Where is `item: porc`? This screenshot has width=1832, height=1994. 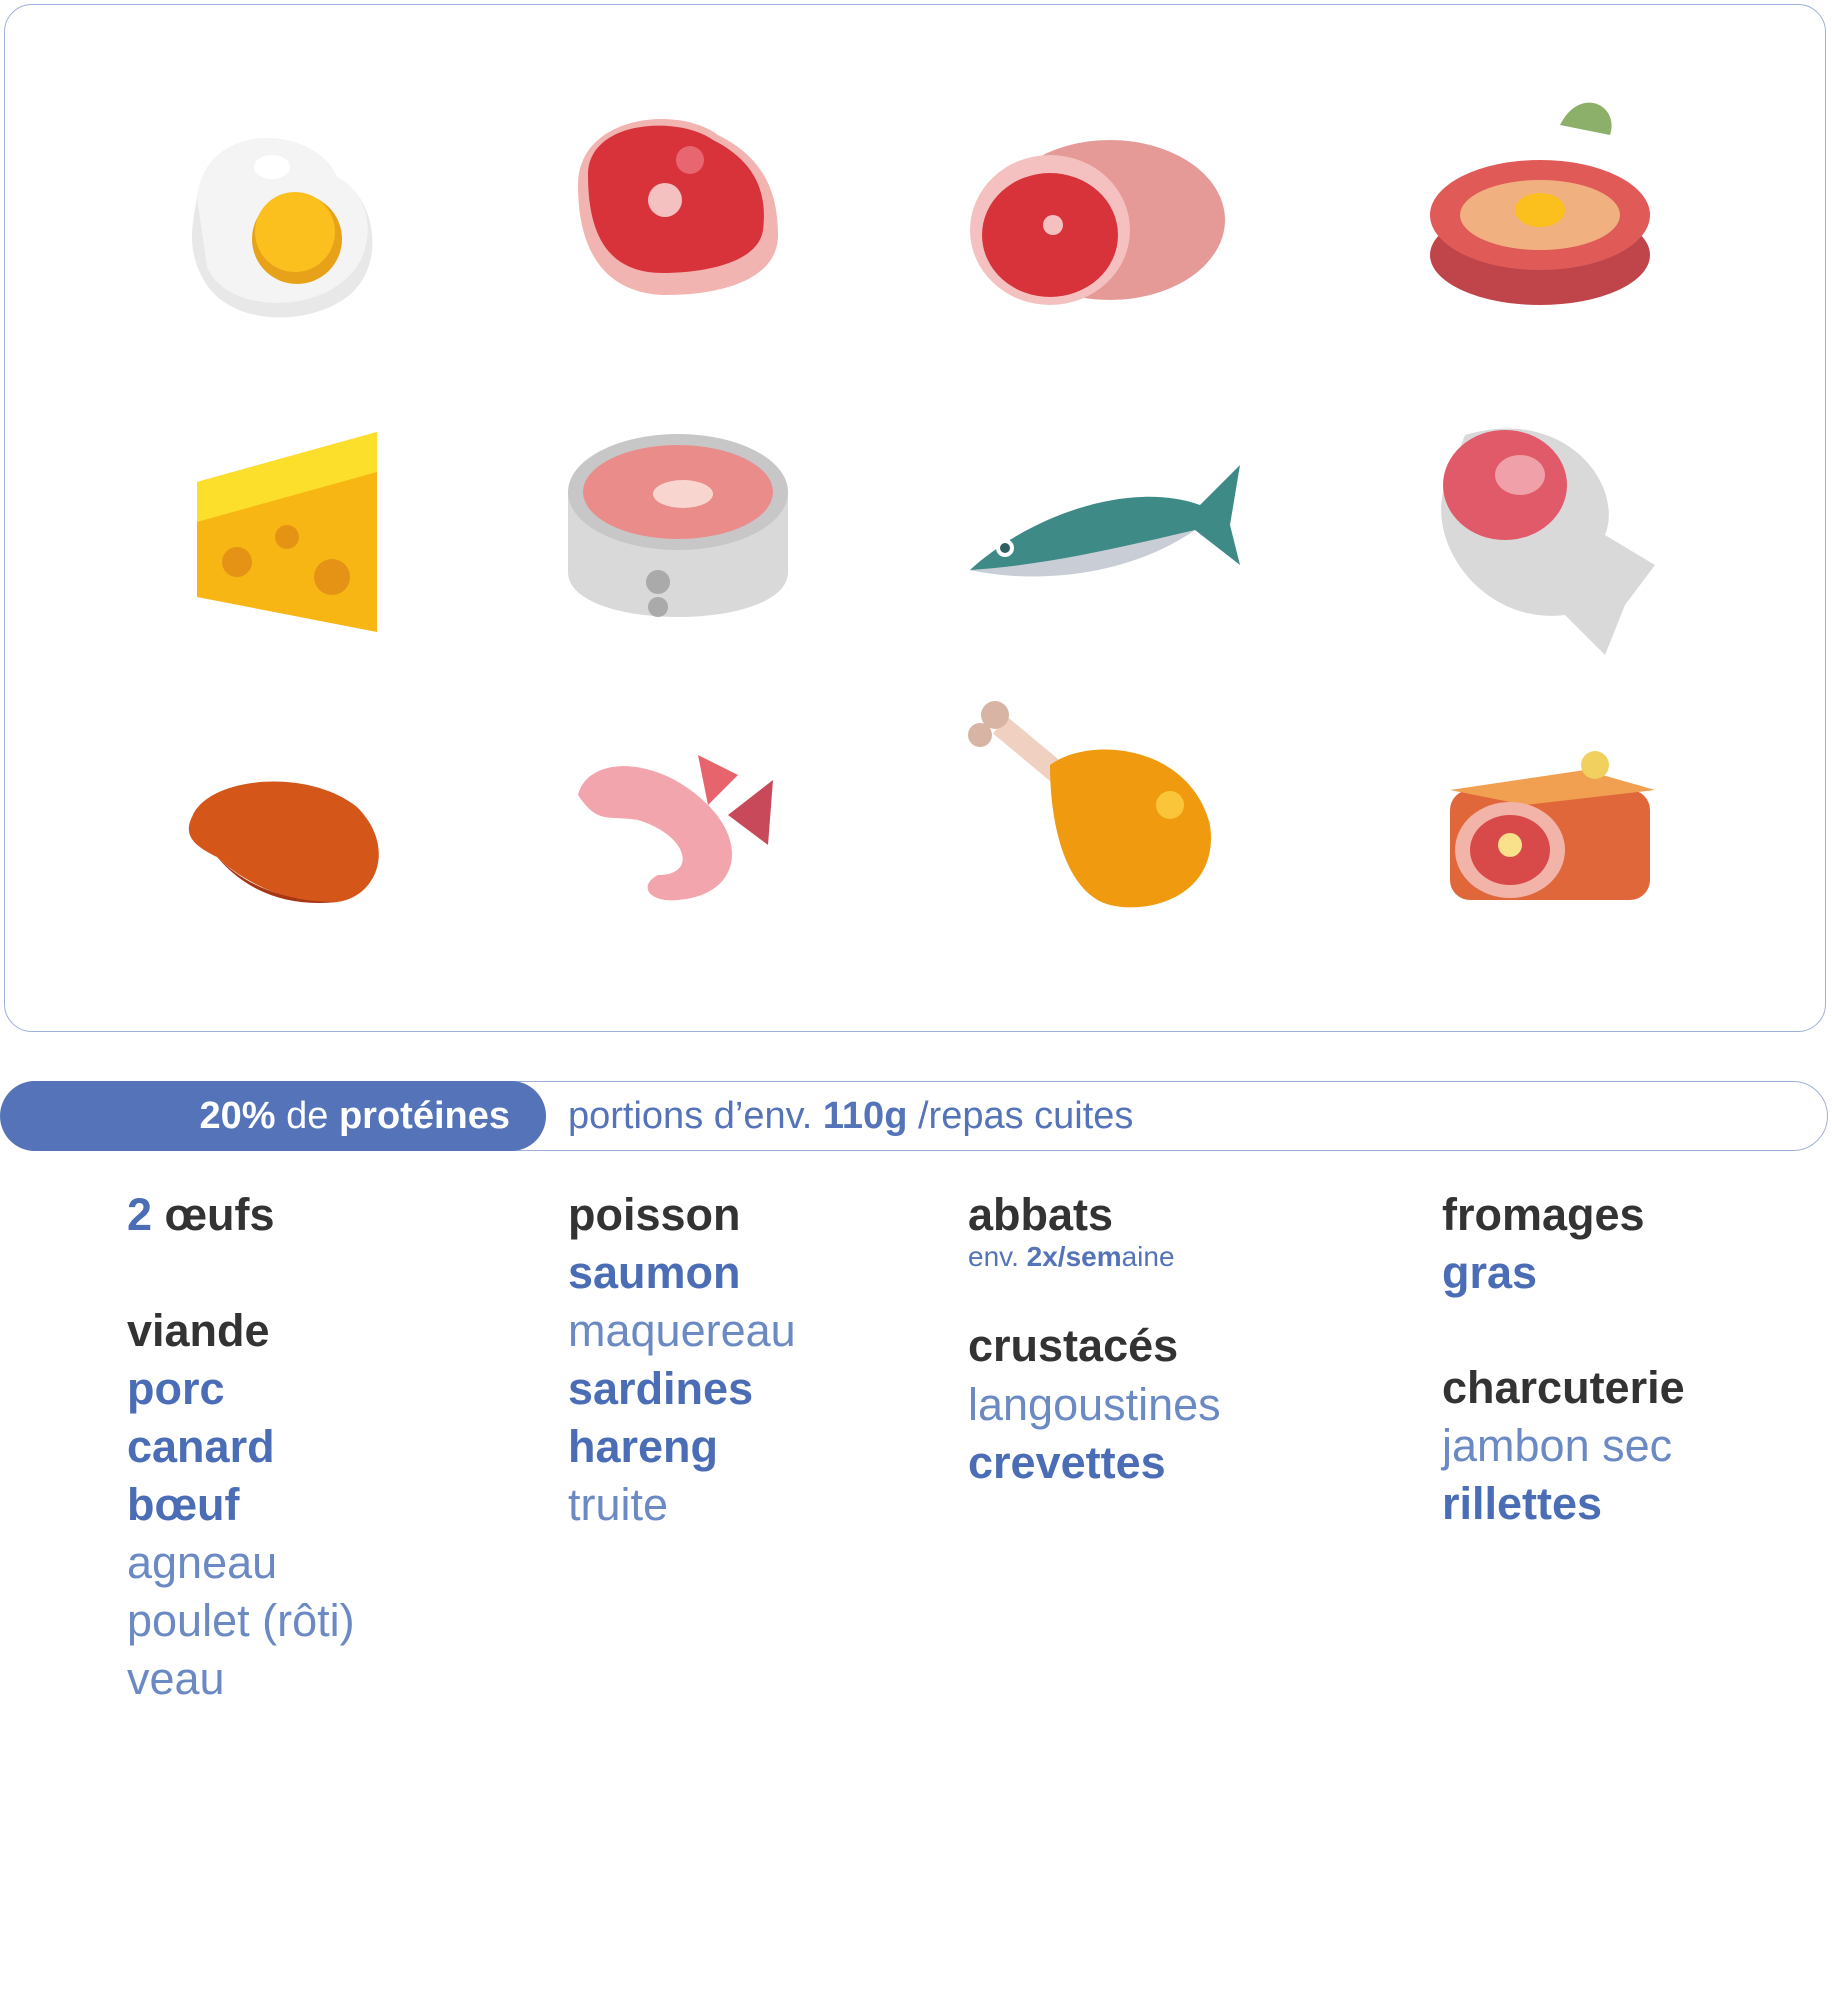 item: porc is located at coordinates (176, 1388).